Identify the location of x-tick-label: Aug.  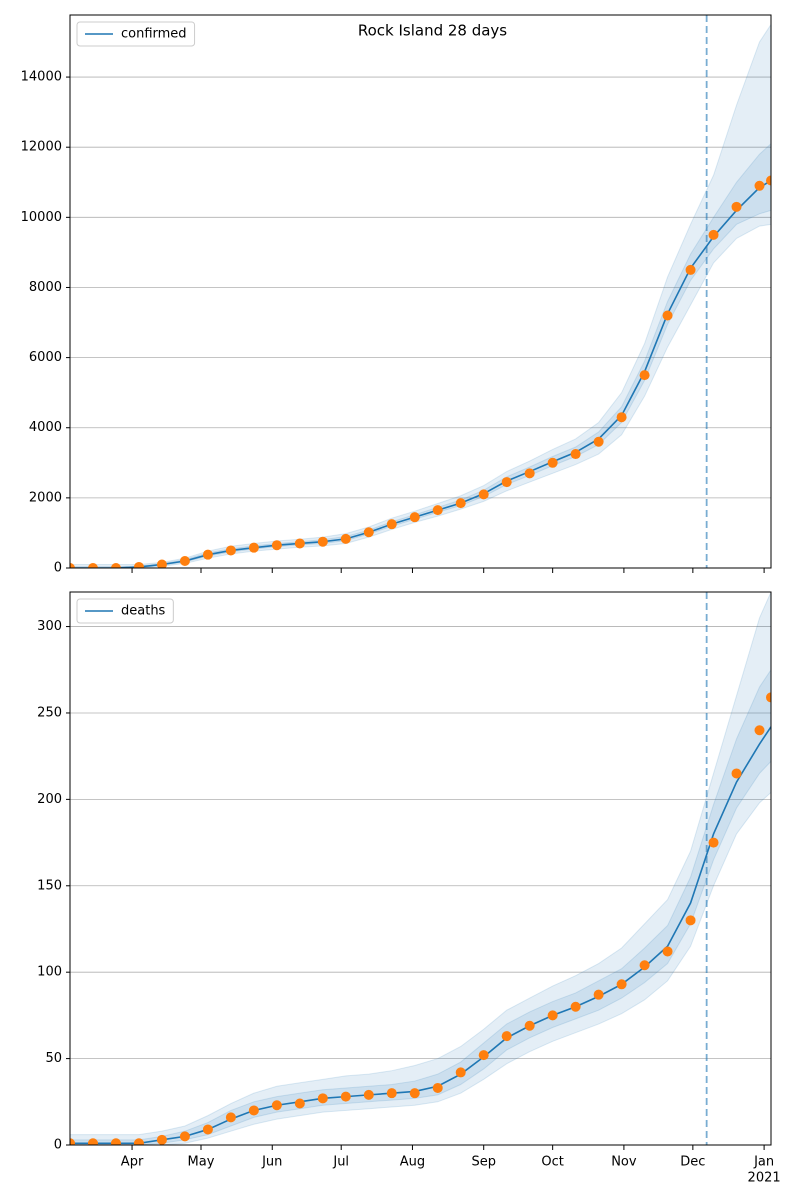
(412, 1162).